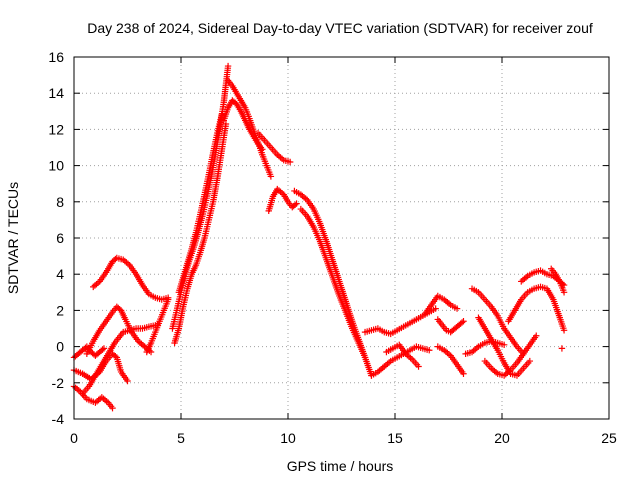 This screenshot has width=640, height=480. I want to click on y-tick-label: 4, so click(60, 274).